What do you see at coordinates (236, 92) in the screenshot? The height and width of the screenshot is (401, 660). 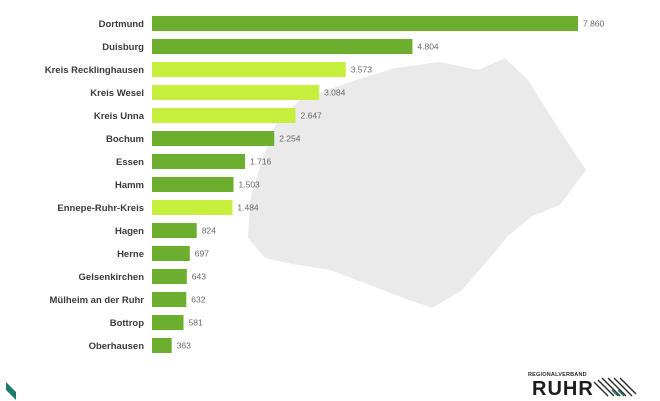 I see `bar-kreis-wesel` at bounding box center [236, 92].